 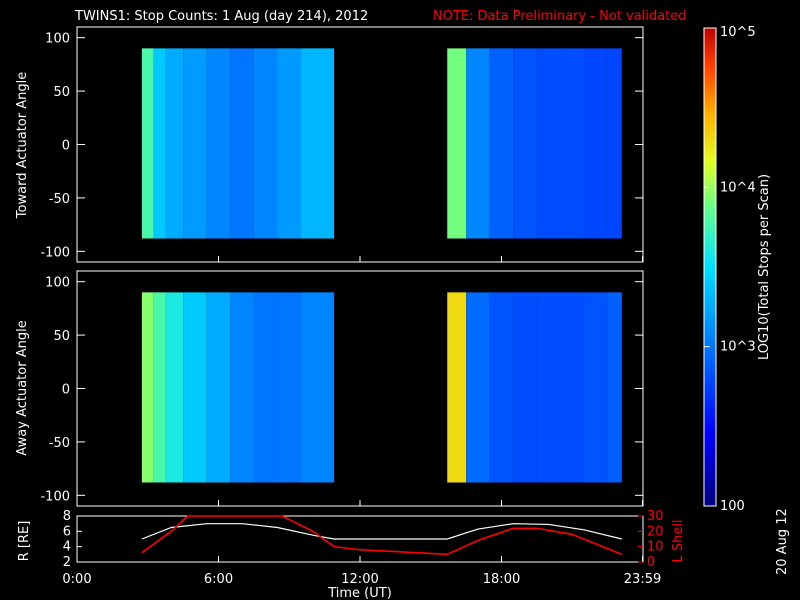 What do you see at coordinates (359, 593) in the screenshot?
I see `xaxis-label: Time (UT)` at bounding box center [359, 593].